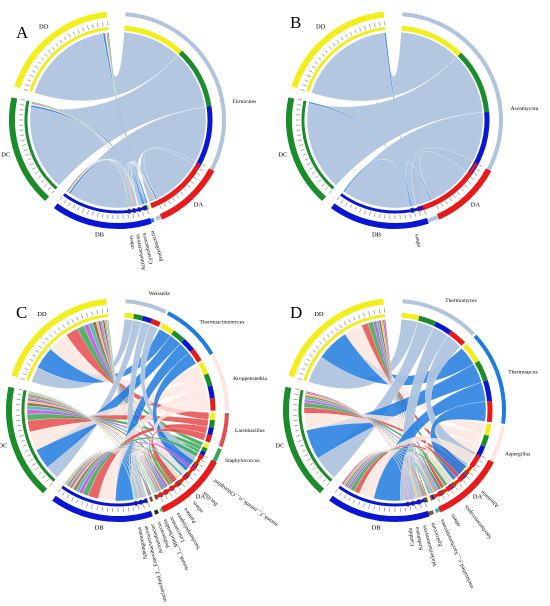  Describe the element at coordinates (517, 454) in the screenshot. I see `taxon-label: Aspergillus` at that location.